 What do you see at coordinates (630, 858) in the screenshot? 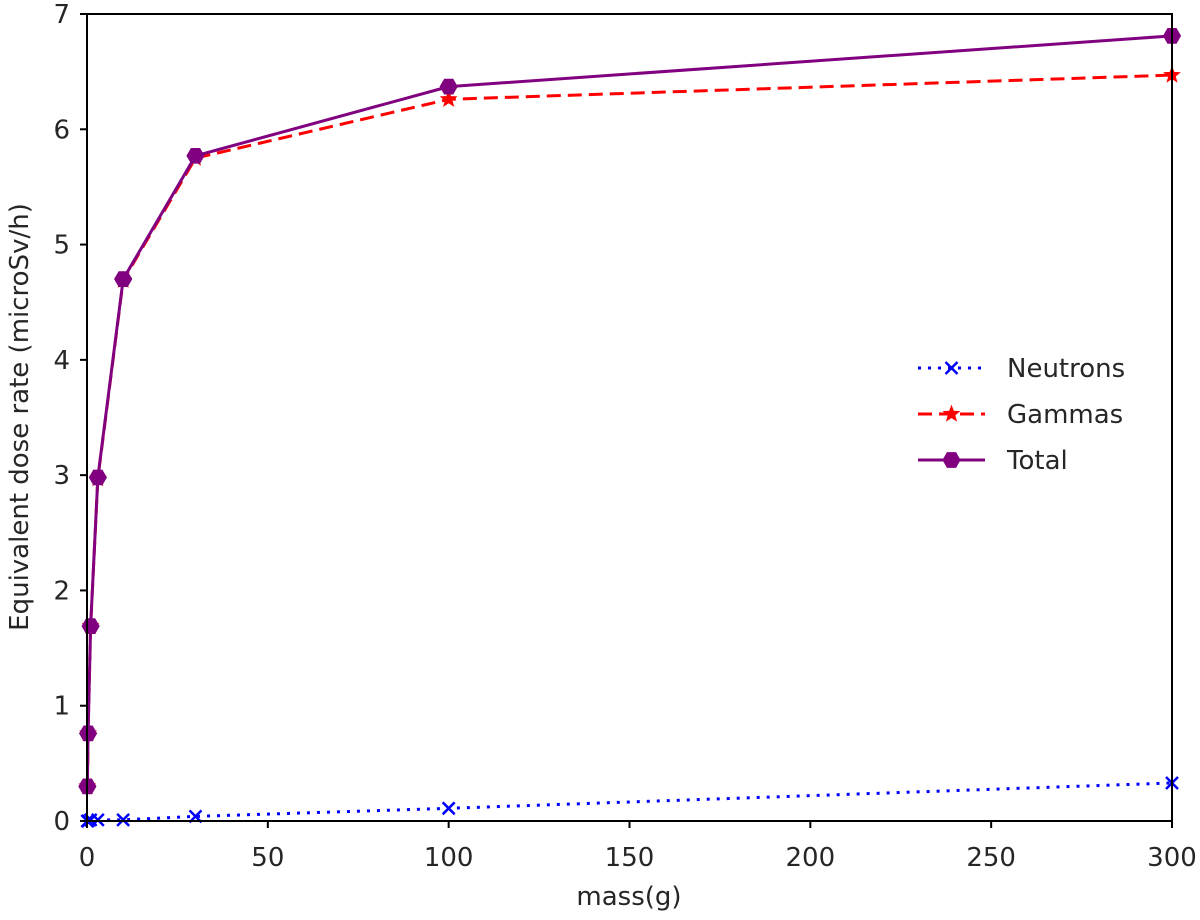
I see `x-tick-label: 150` at bounding box center [630, 858].